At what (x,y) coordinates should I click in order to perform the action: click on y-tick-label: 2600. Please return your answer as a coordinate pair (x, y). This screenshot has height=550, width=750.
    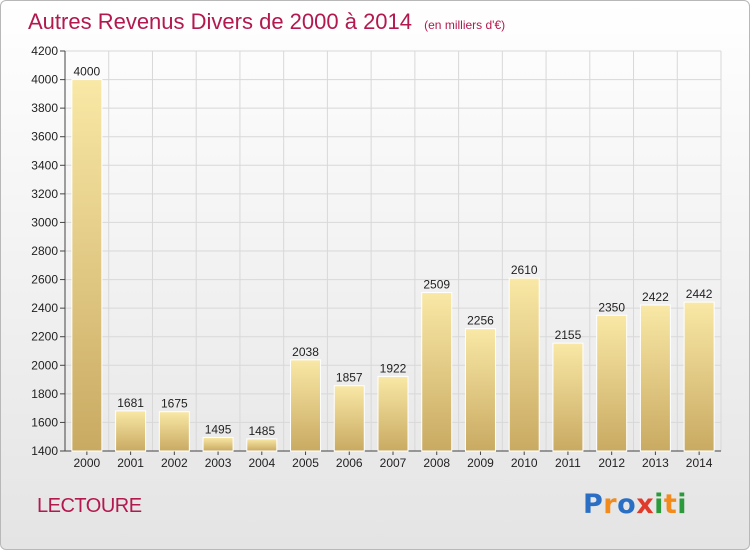
    Looking at the image, I should click on (44, 280).